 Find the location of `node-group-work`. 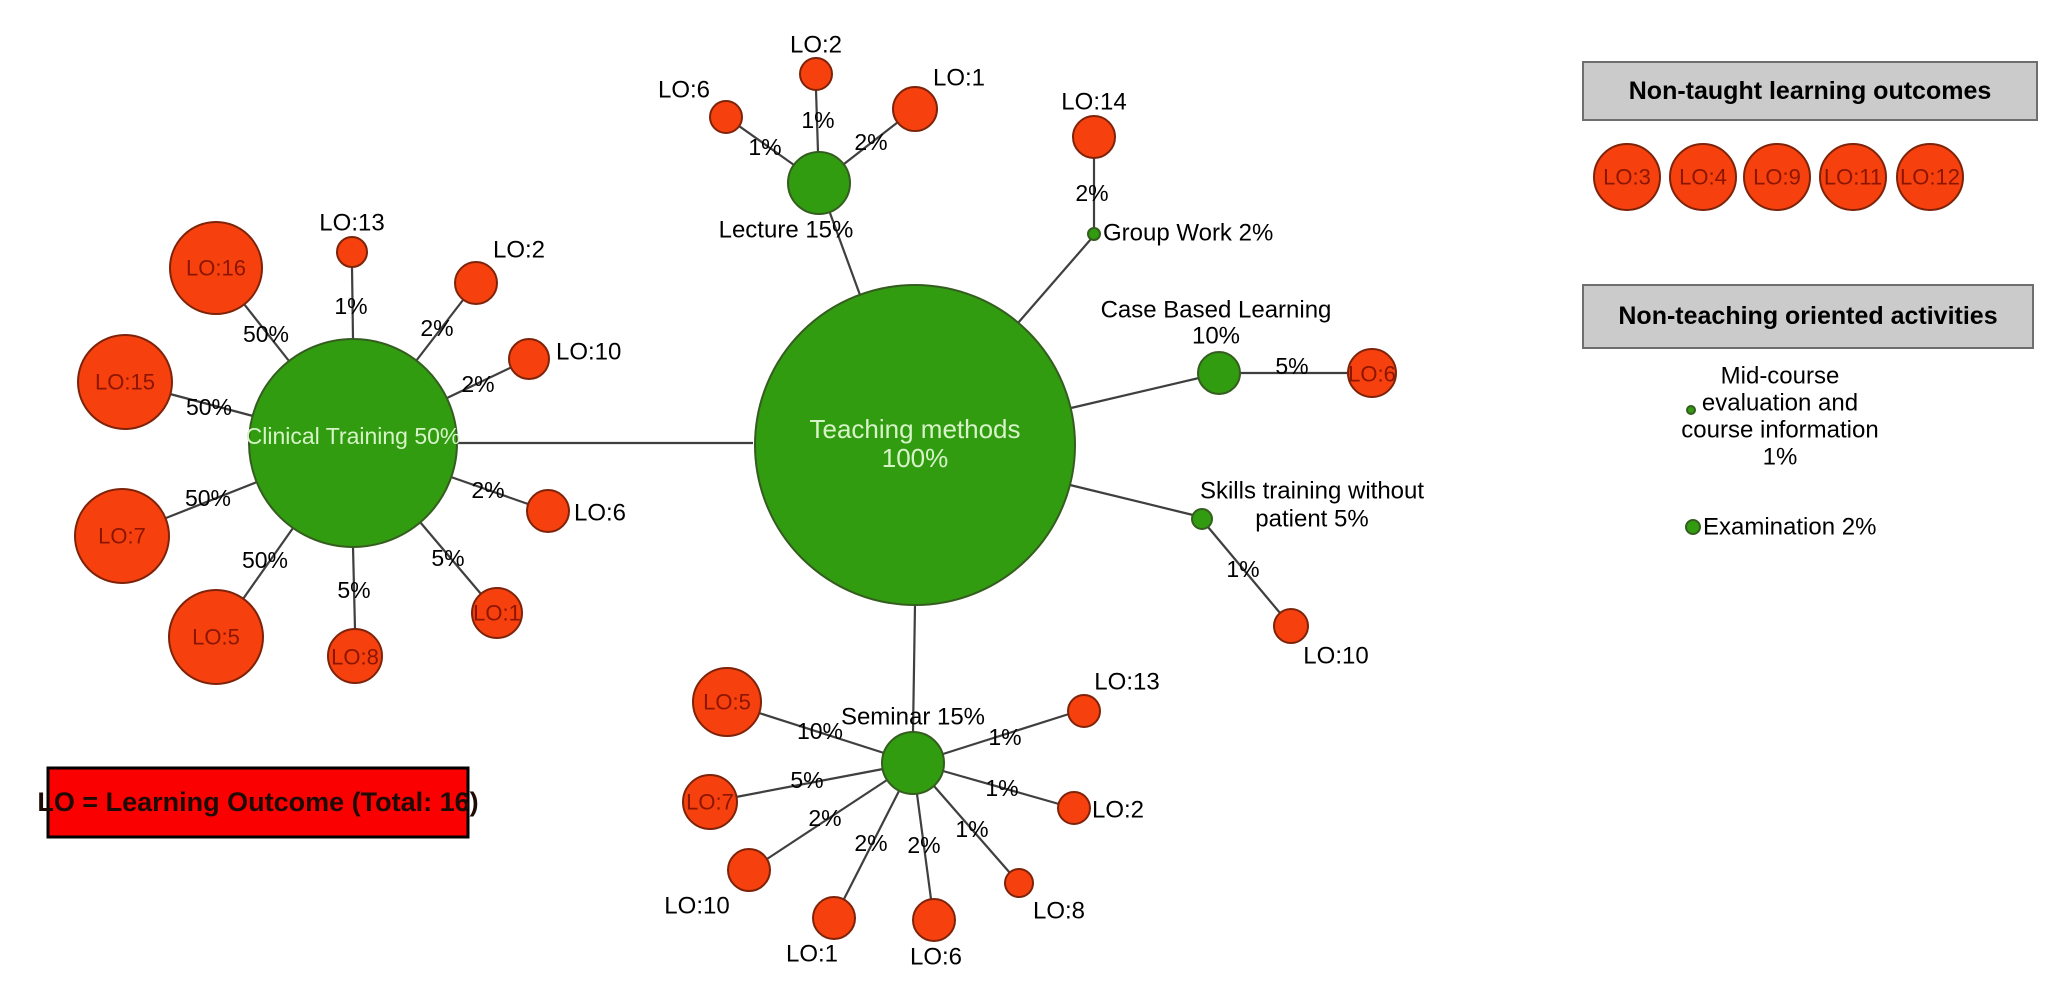

node-group-work is located at coordinates (1094, 234).